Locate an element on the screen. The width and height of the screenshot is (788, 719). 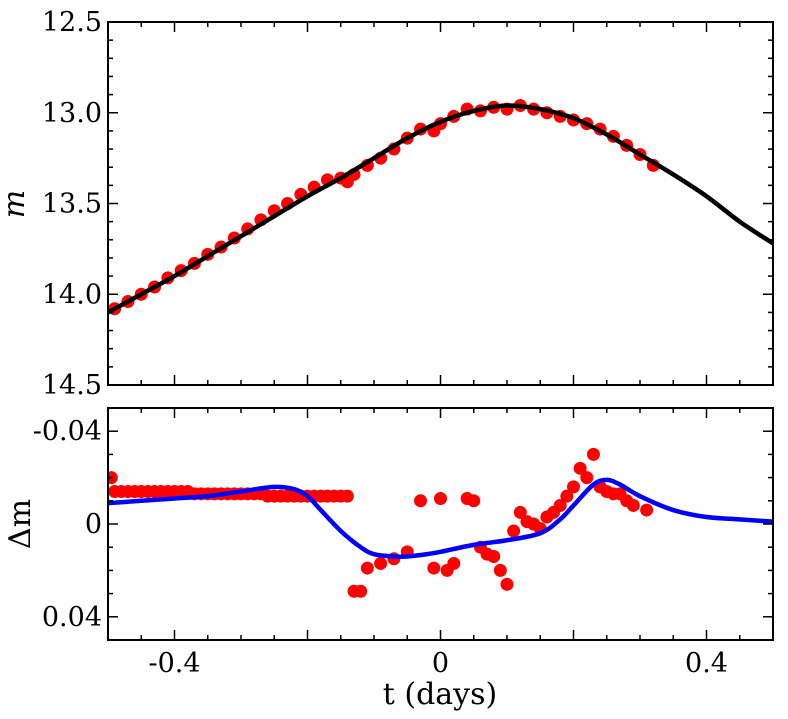
bottom-series-residuals is located at coordinates (381, 522).